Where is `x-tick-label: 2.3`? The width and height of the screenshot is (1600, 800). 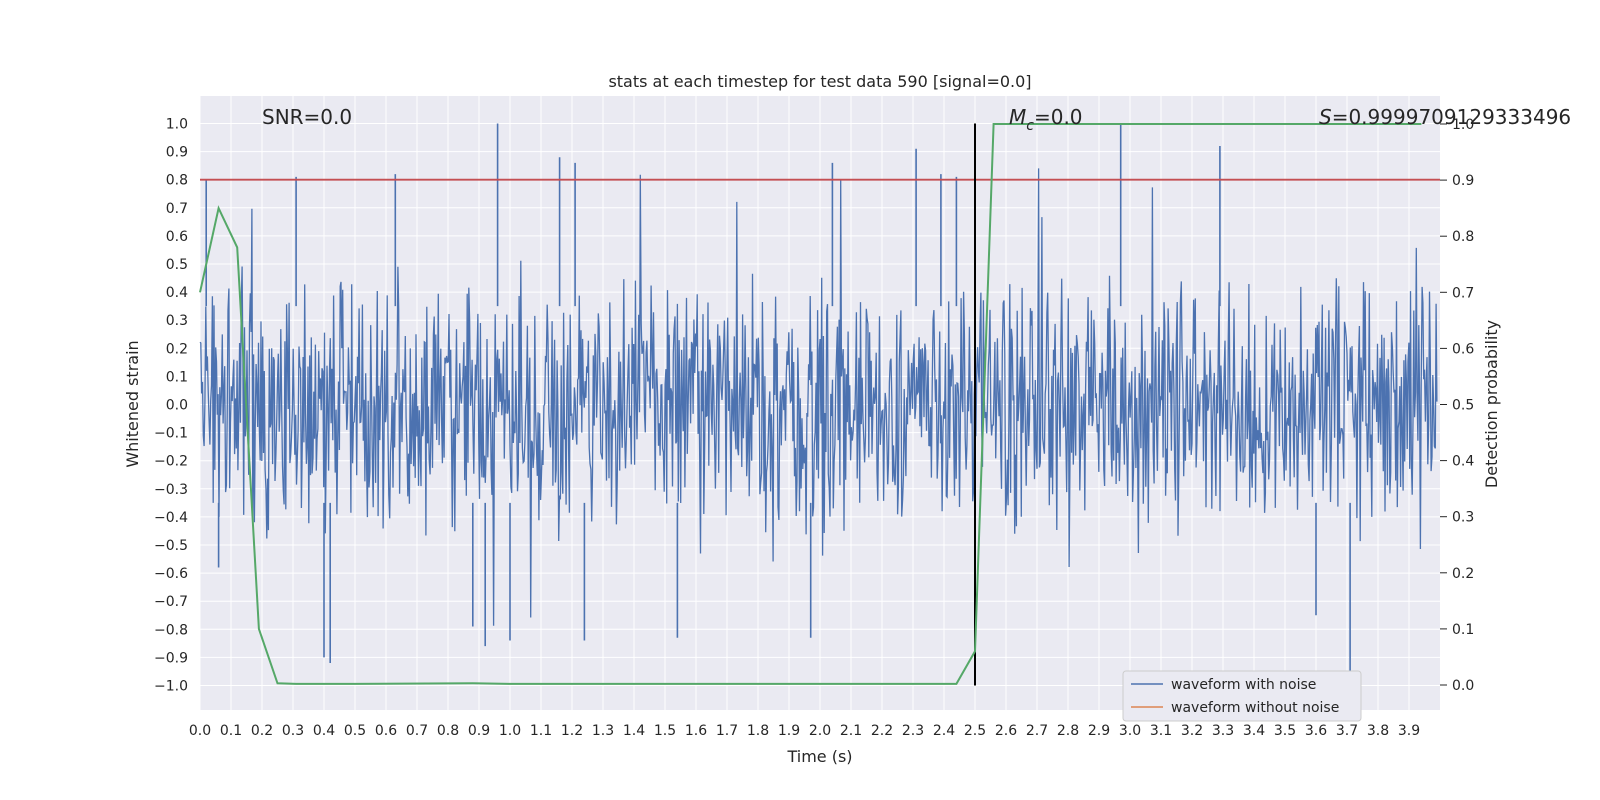
x-tick-label: 2.3 is located at coordinates (913, 731).